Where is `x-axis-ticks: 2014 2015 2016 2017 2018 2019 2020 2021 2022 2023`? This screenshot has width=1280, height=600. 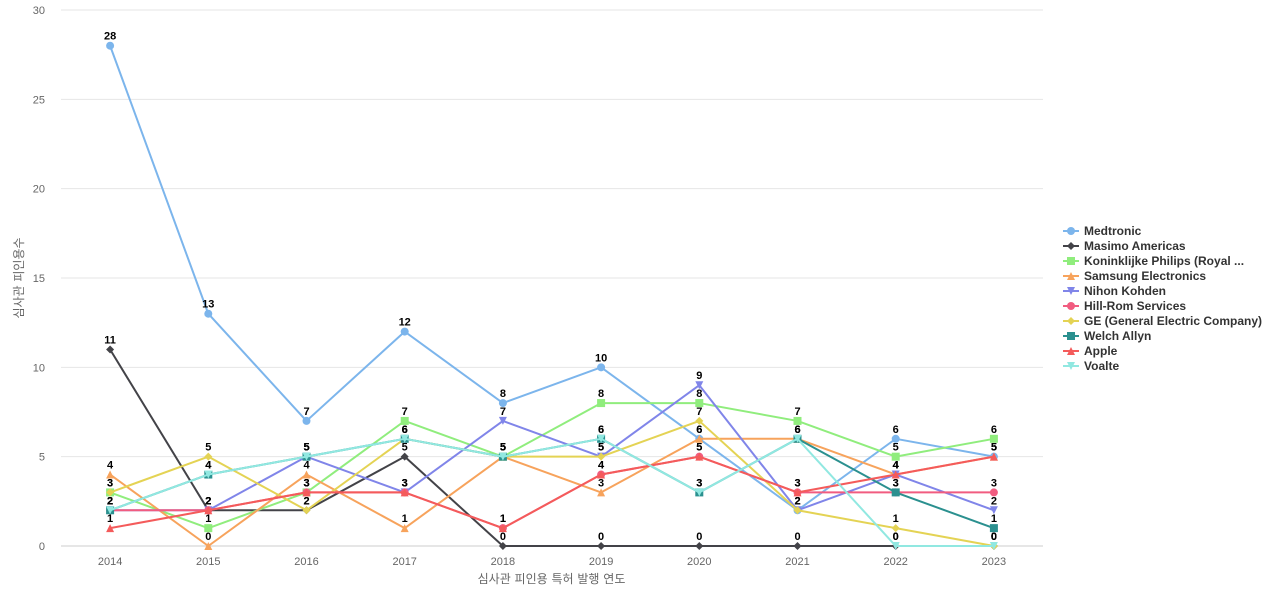
x-axis-ticks: 2014 2015 2016 2017 2018 2019 2020 2021 2022 2023 is located at coordinates (552, 562).